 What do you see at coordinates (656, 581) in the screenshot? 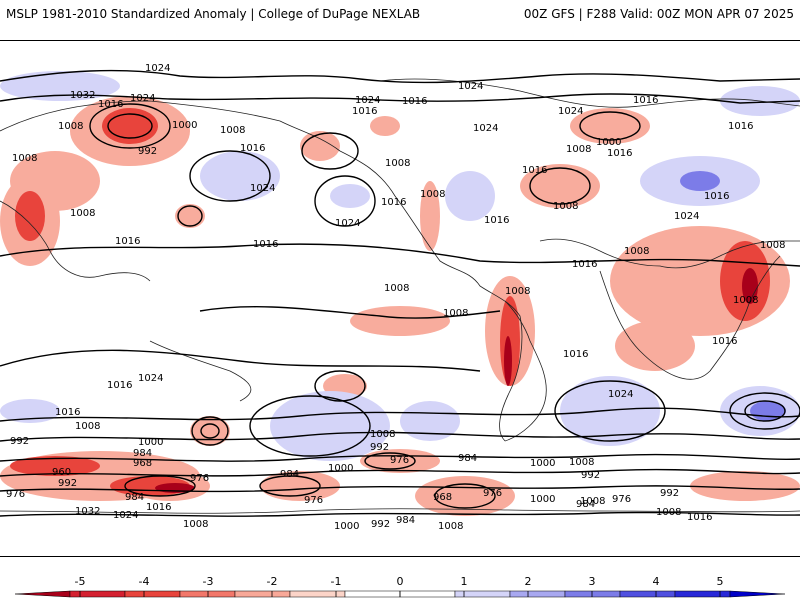
I see `colorbar-tick-label: 4` at bounding box center [656, 581].